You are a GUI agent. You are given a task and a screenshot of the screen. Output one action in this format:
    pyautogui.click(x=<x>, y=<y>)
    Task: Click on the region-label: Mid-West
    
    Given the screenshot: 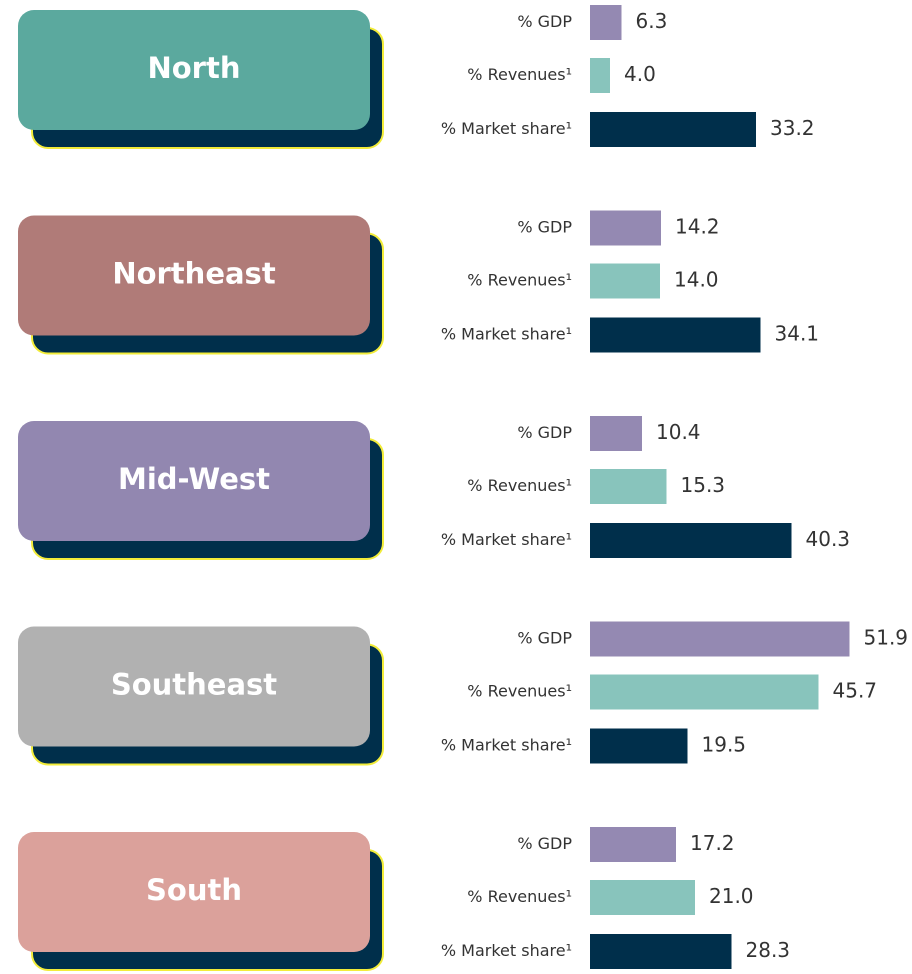 What is the action you would take?
    pyautogui.click(x=194, y=479)
    